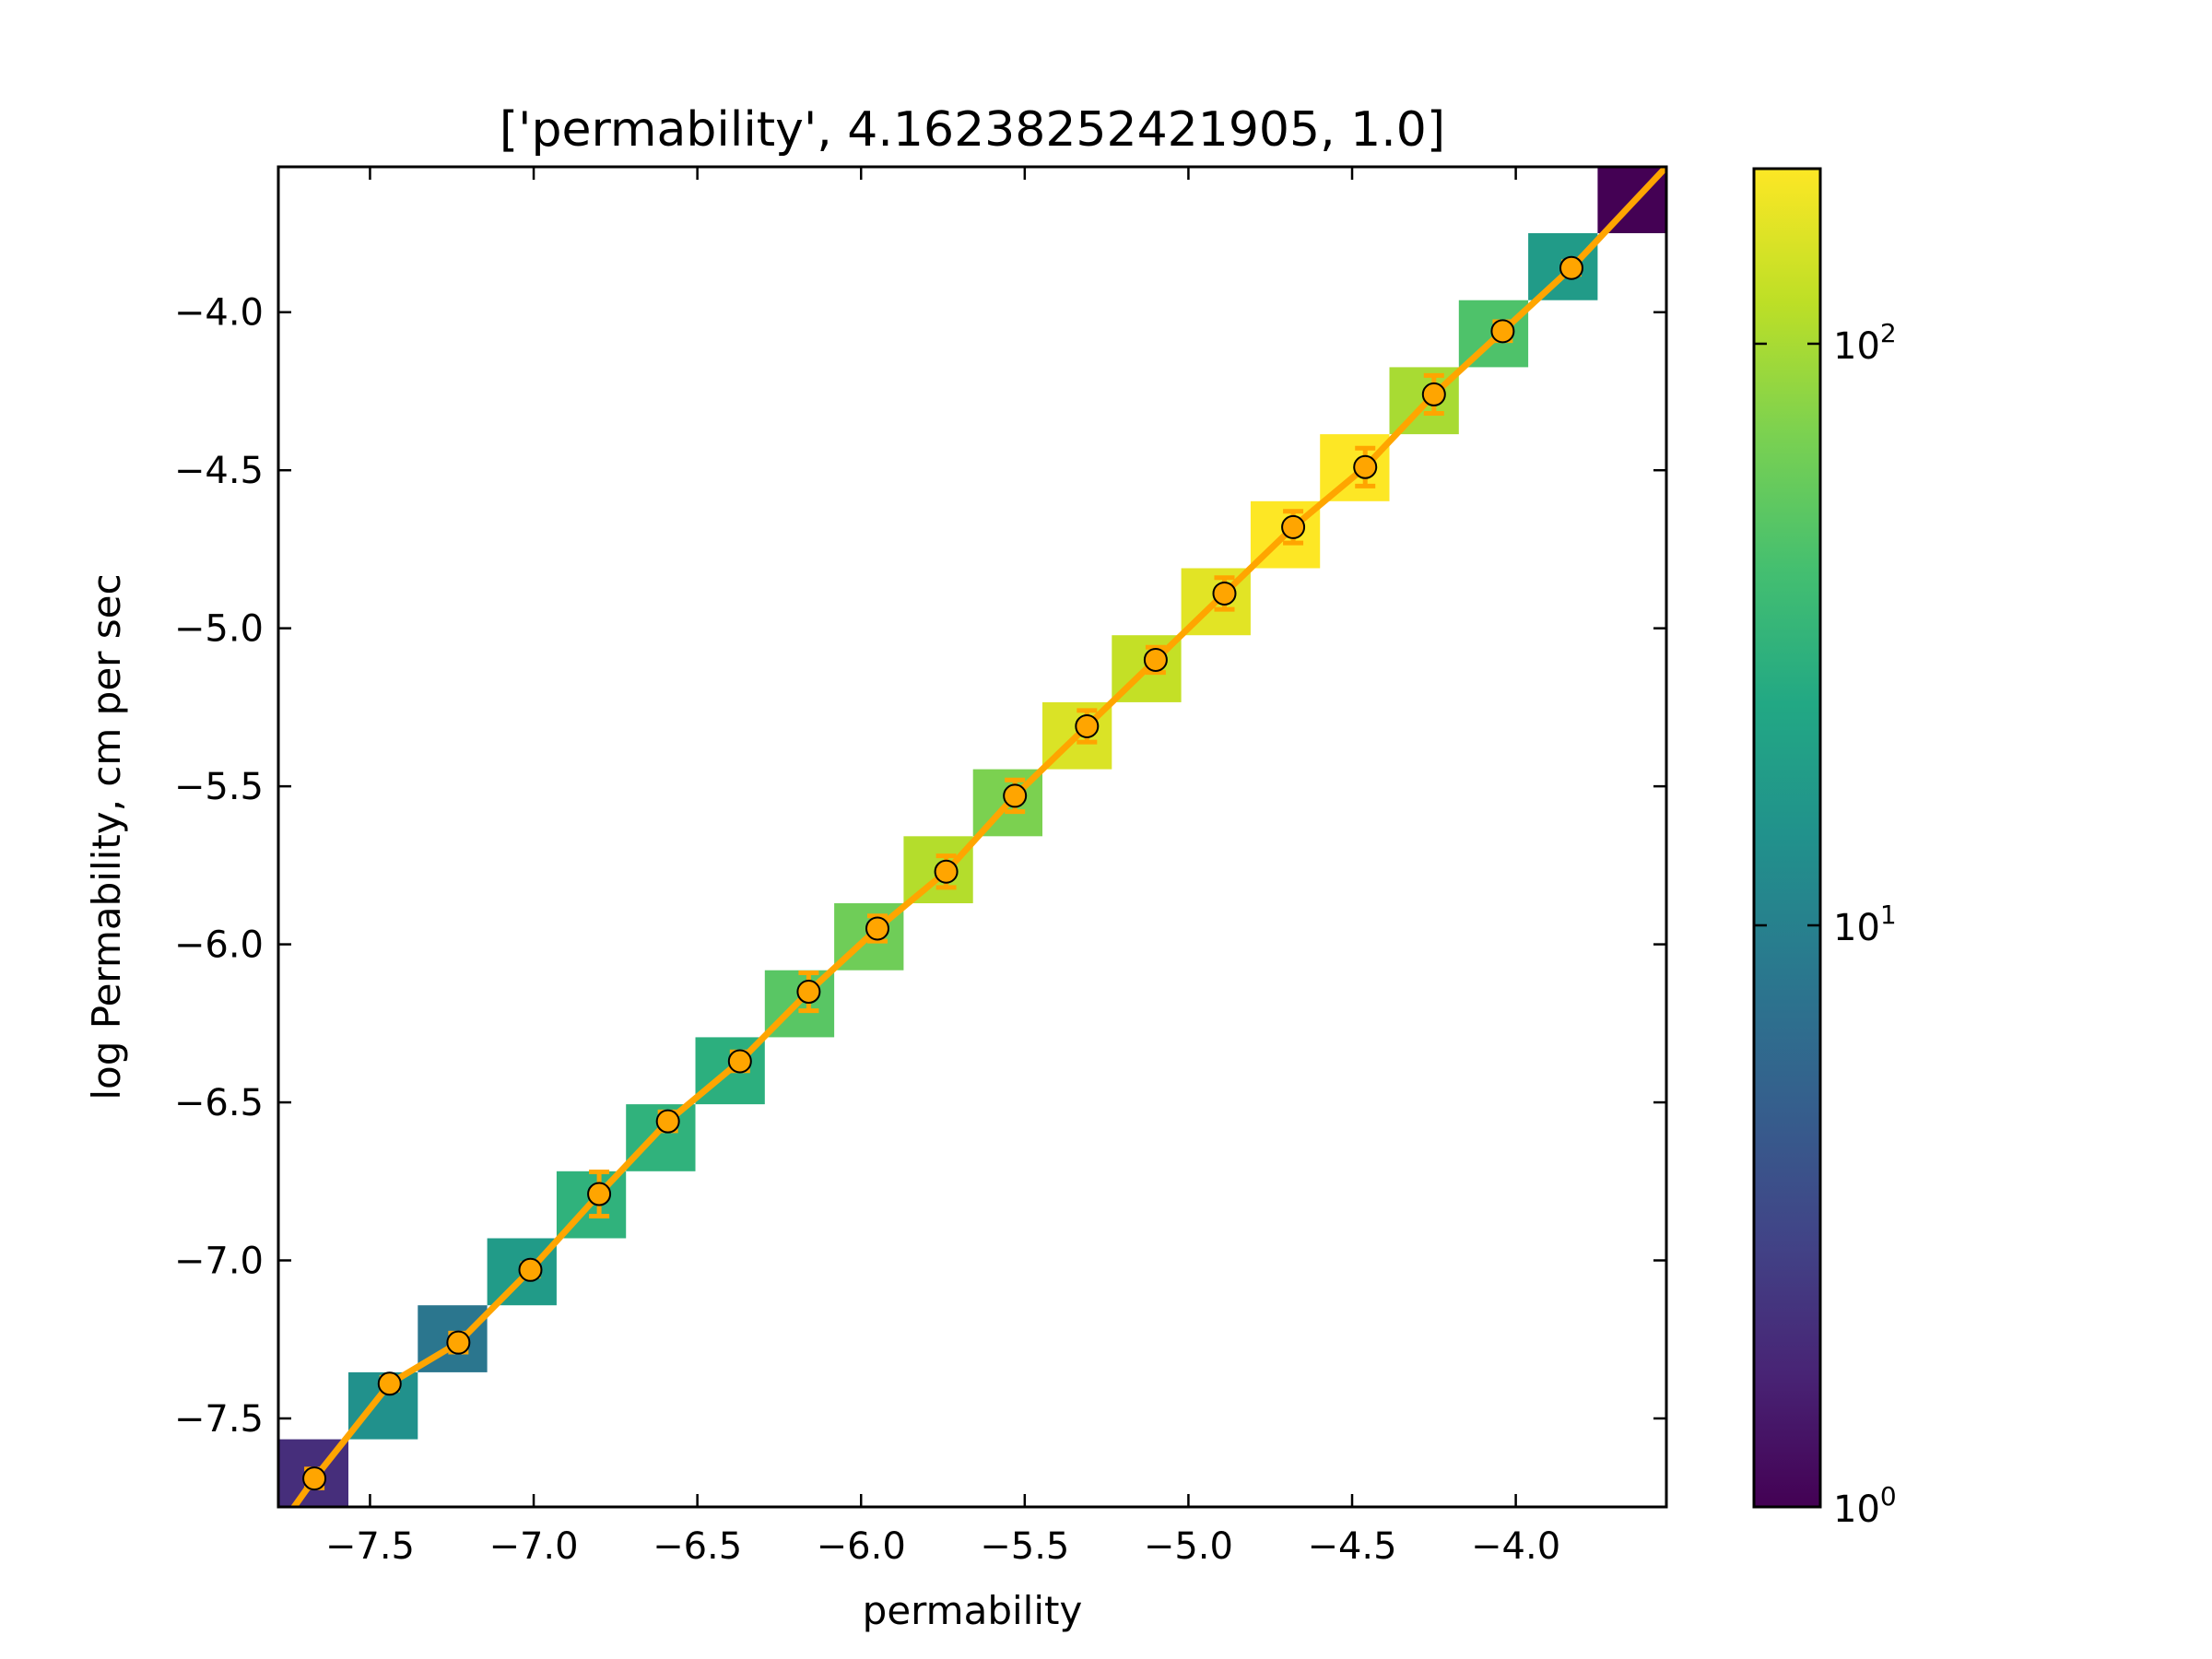  What do you see at coordinates (920, 1262) in the screenshot?
I see `y-tick: −7.0` at bounding box center [920, 1262].